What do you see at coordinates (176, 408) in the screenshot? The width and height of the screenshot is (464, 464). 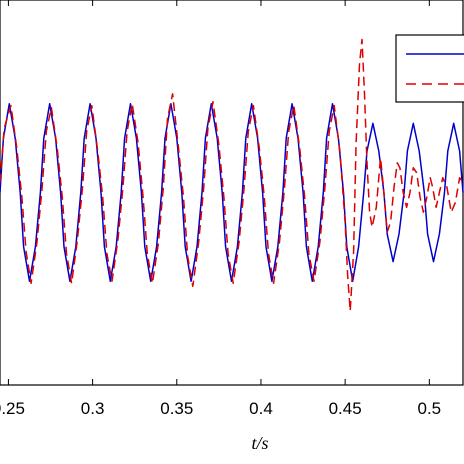 I see `x-tick-label-2: 0.35` at bounding box center [176, 408].